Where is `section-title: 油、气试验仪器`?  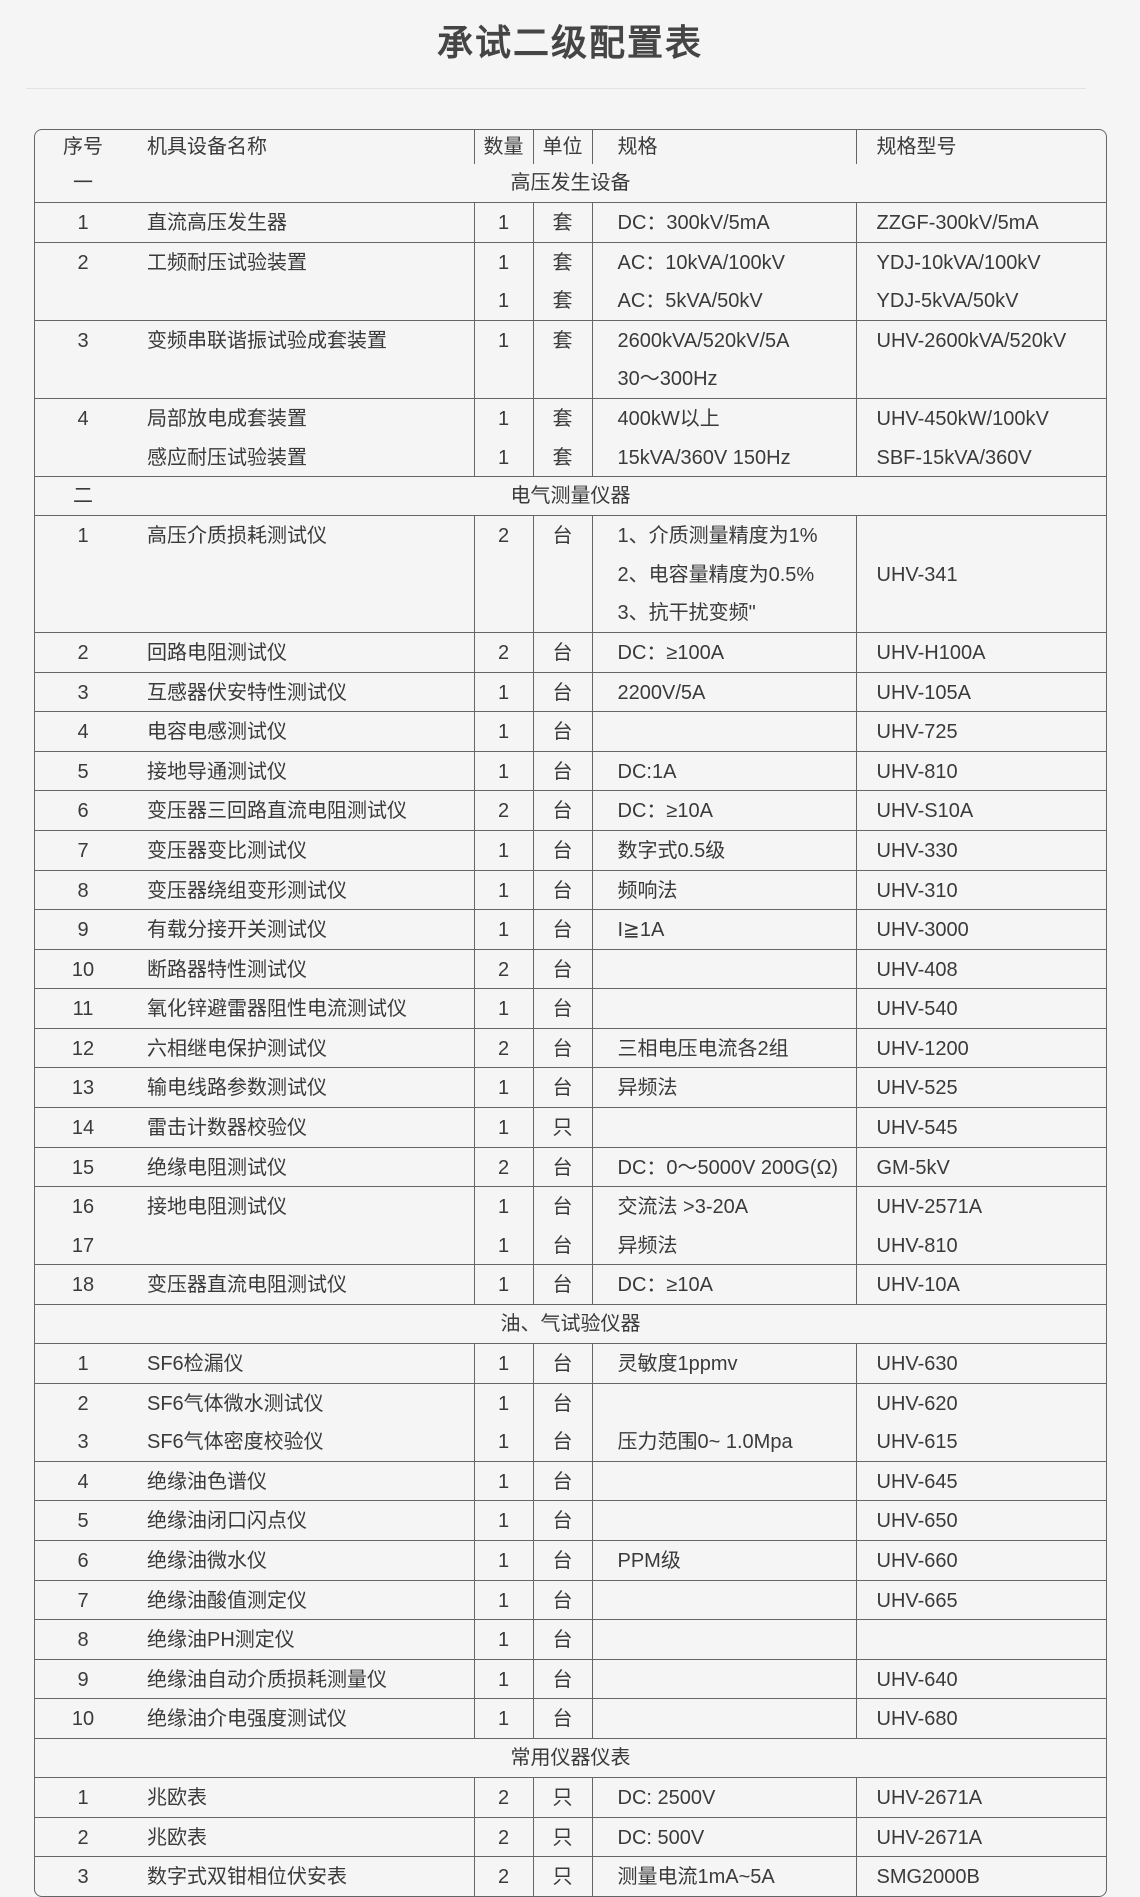 section-title: 油、气试验仪器 is located at coordinates (618, 1324).